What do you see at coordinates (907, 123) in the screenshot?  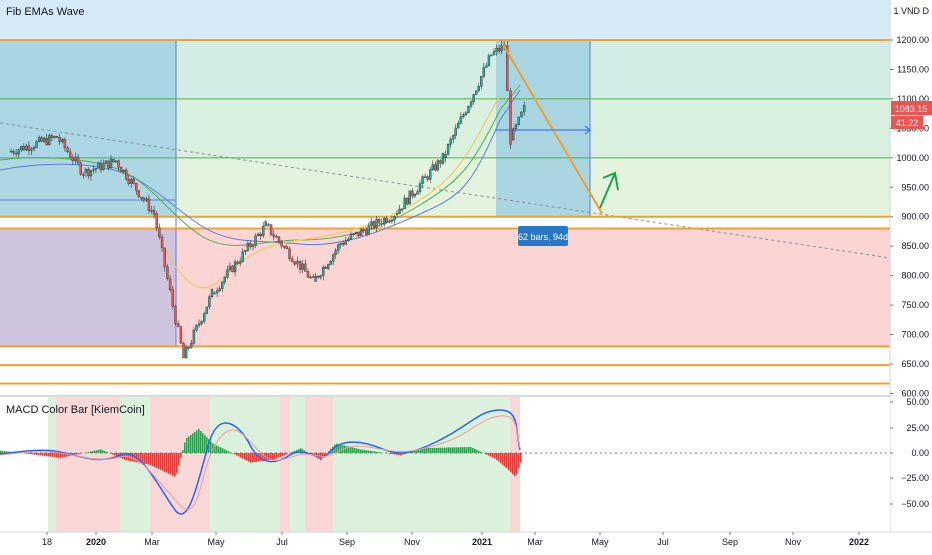 I see `countdown-label: 41:22` at bounding box center [907, 123].